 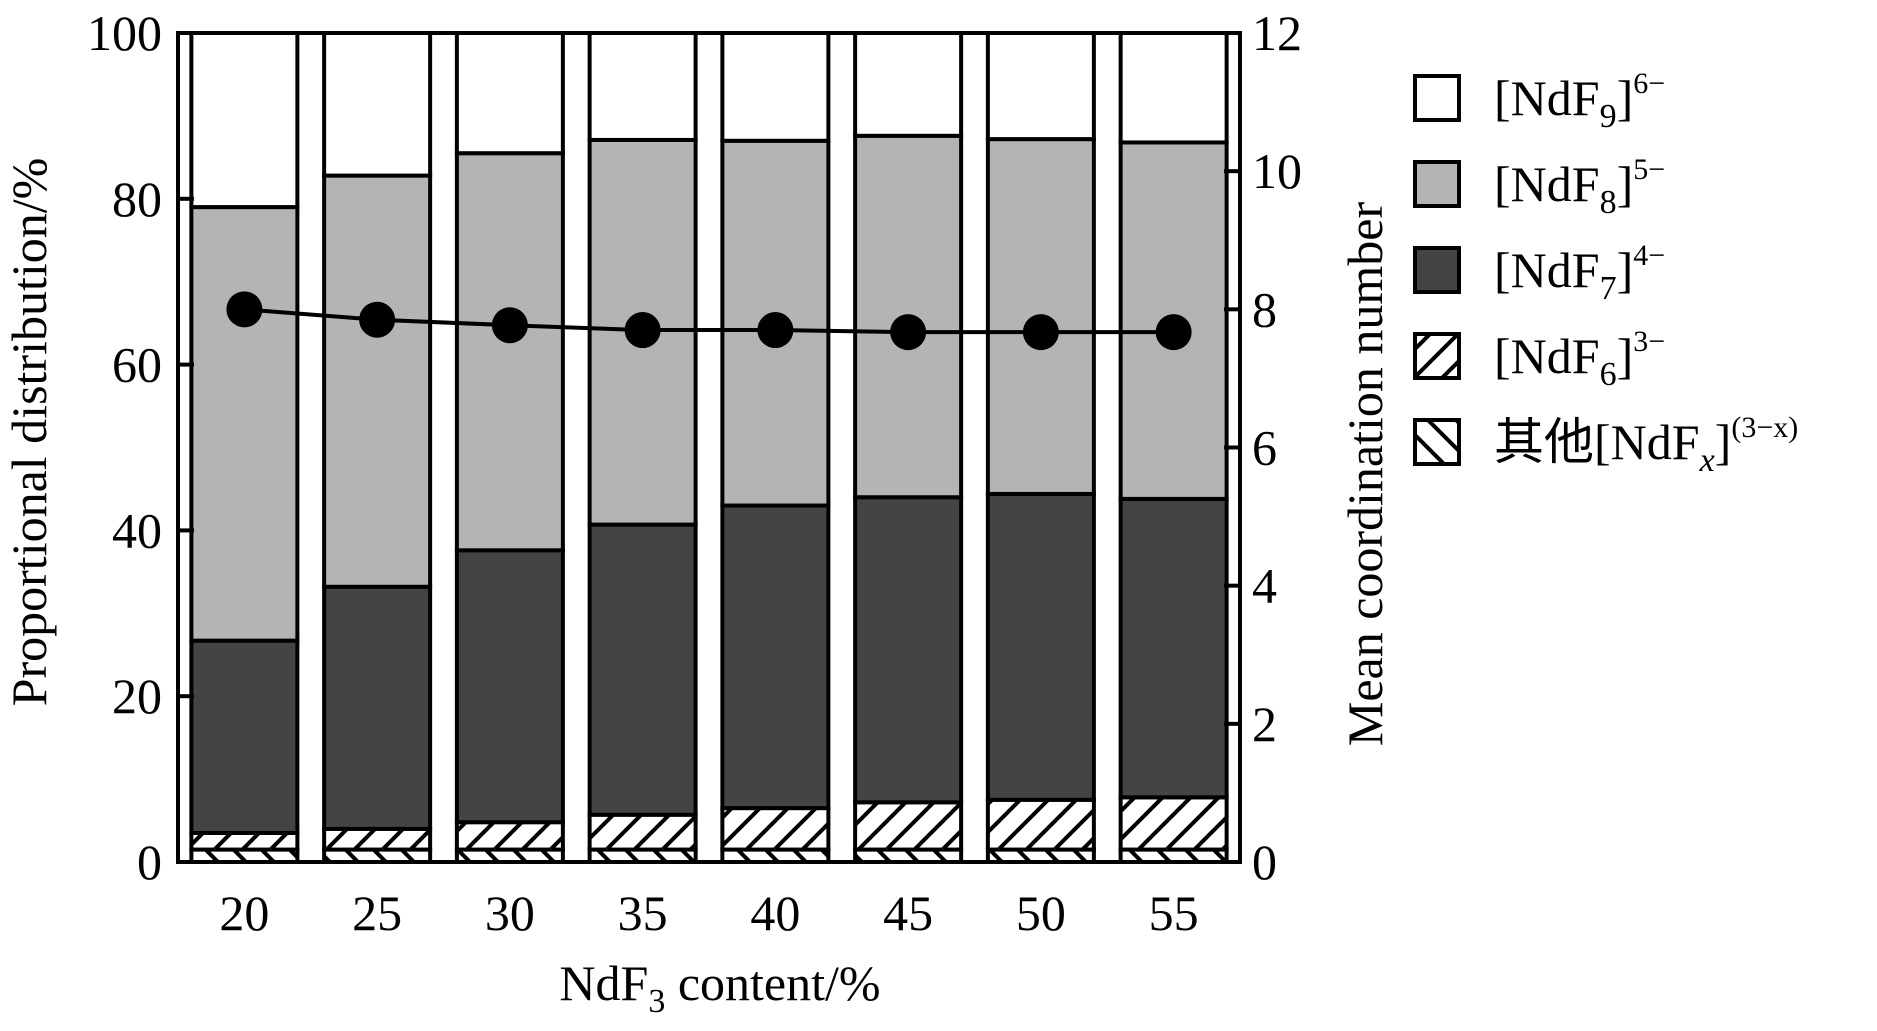 I want to click on x-tick-label-20: 20, so click(x=244, y=913).